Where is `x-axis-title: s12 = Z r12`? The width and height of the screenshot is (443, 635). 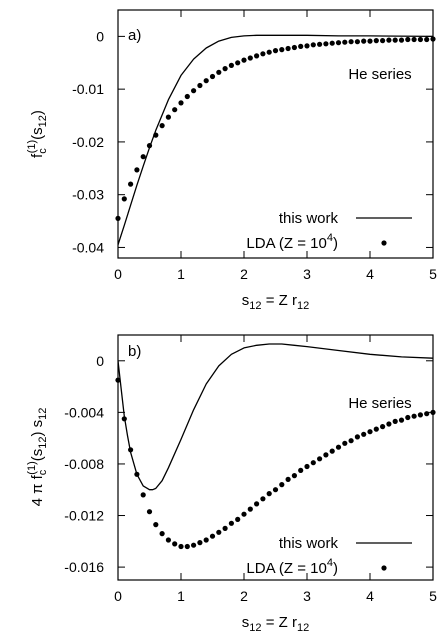 x-axis-title: s12 = Z r12 is located at coordinates (275, 302).